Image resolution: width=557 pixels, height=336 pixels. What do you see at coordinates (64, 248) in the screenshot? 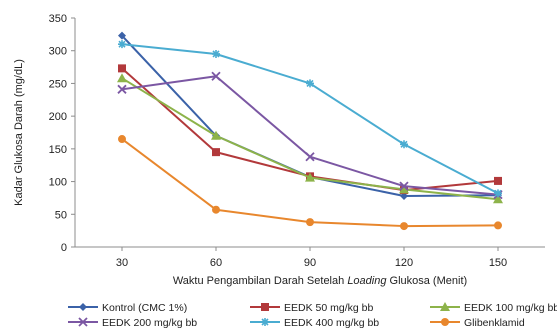
I see `y-tick-label: 0` at bounding box center [64, 248].